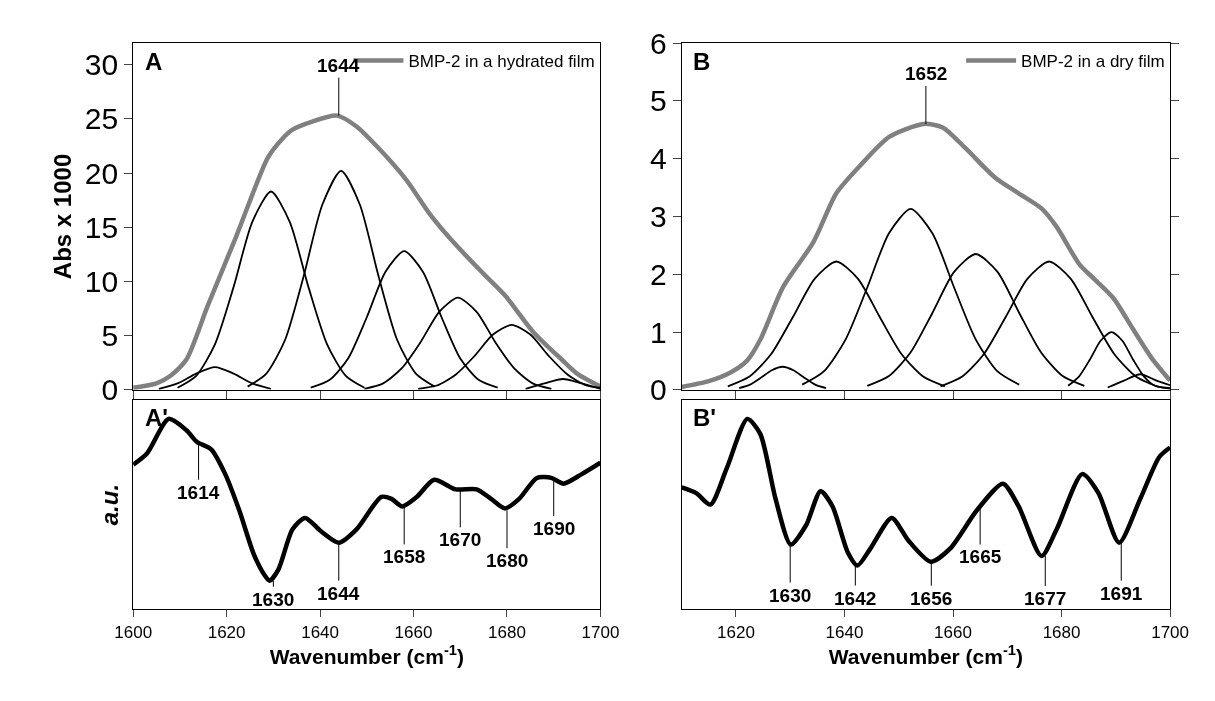 The width and height of the screenshot is (1215, 701). What do you see at coordinates (101, 173) in the screenshot?
I see `y-tick-label: 20` at bounding box center [101, 173].